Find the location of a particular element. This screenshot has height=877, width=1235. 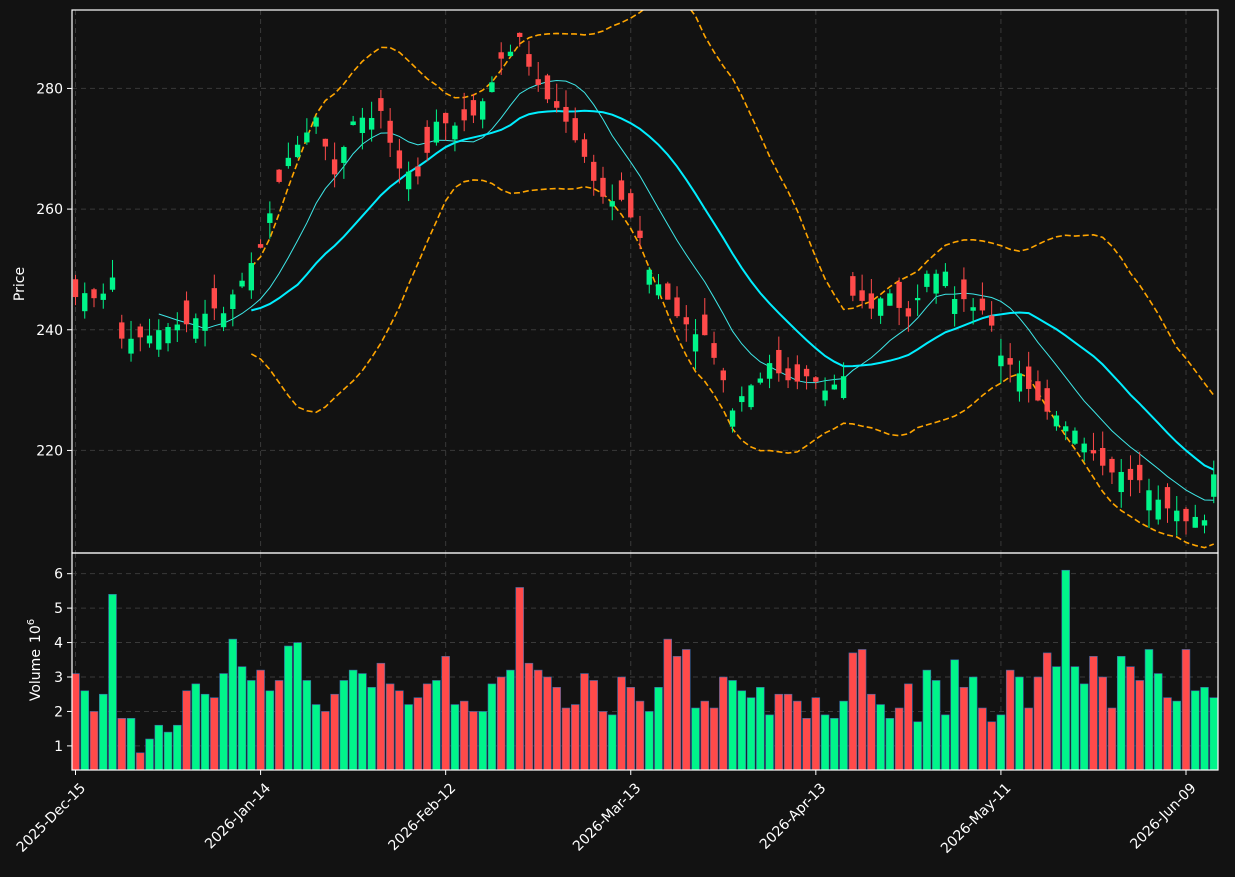

price-tick-label: 260 is located at coordinates (49, 210).